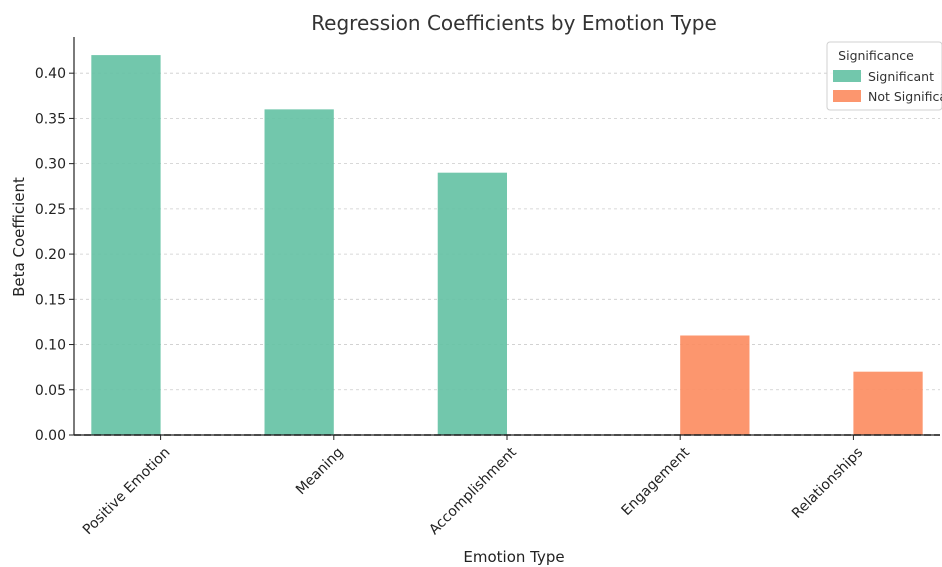 Image resolution: width=942 pixels, height=567 pixels. Describe the element at coordinates (127, 492) in the screenshot. I see `x-tick-label: Positive Emotion` at that location.